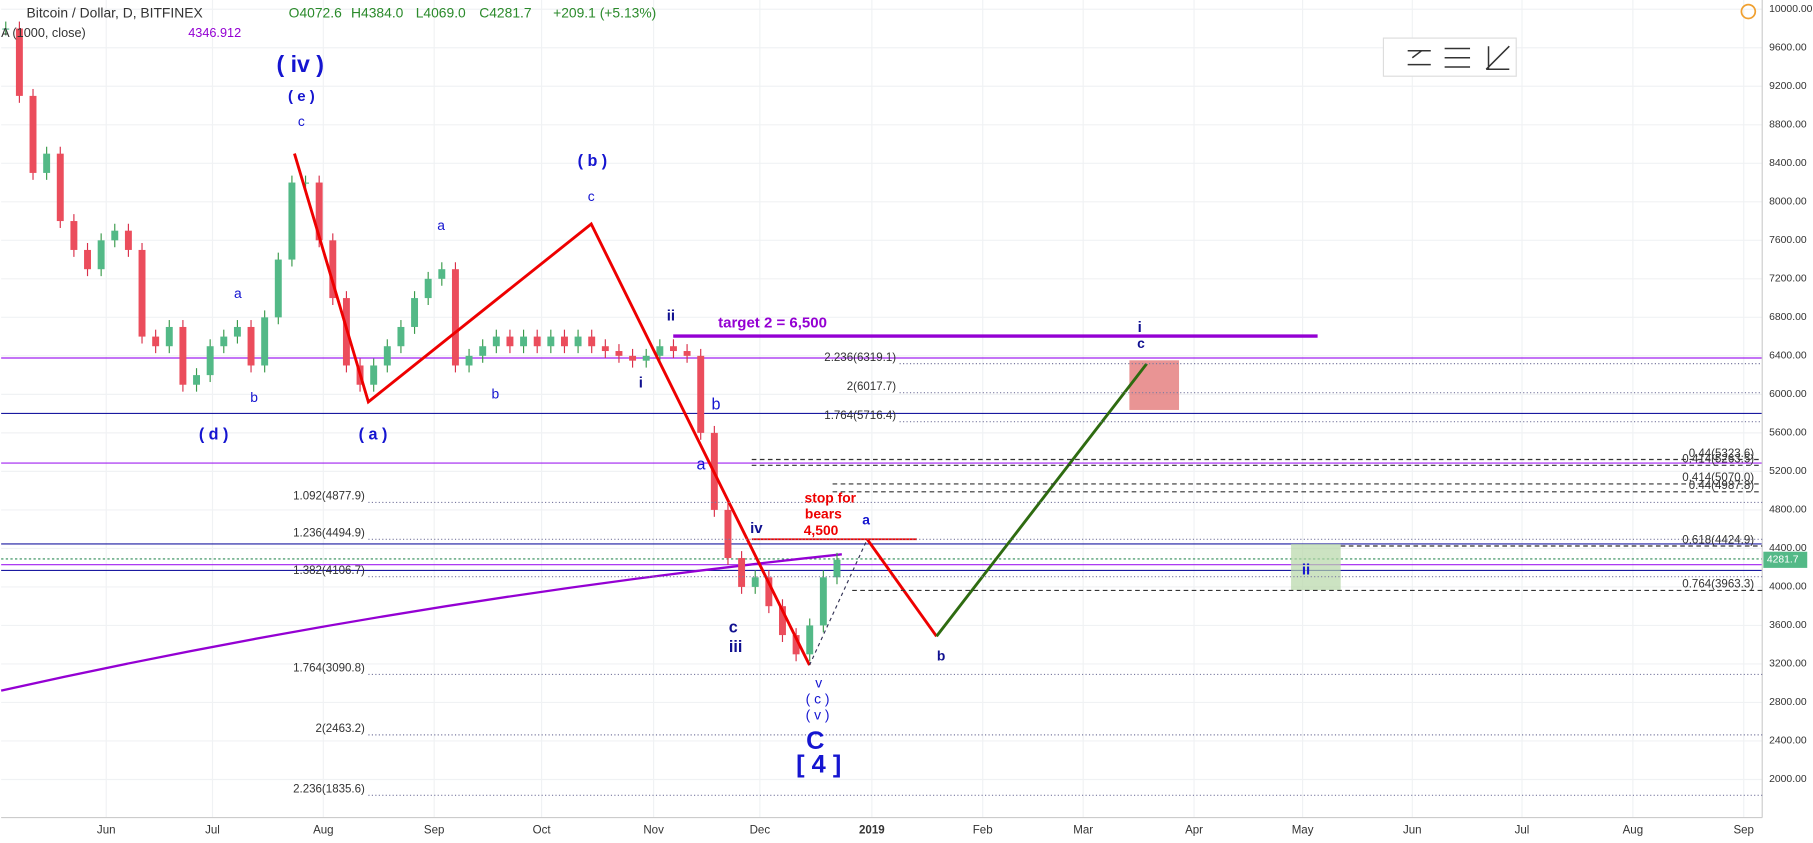  What do you see at coordinates (1041, 500) in the screenshot?
I see `wave-line` at bounding box center [1041, 500].